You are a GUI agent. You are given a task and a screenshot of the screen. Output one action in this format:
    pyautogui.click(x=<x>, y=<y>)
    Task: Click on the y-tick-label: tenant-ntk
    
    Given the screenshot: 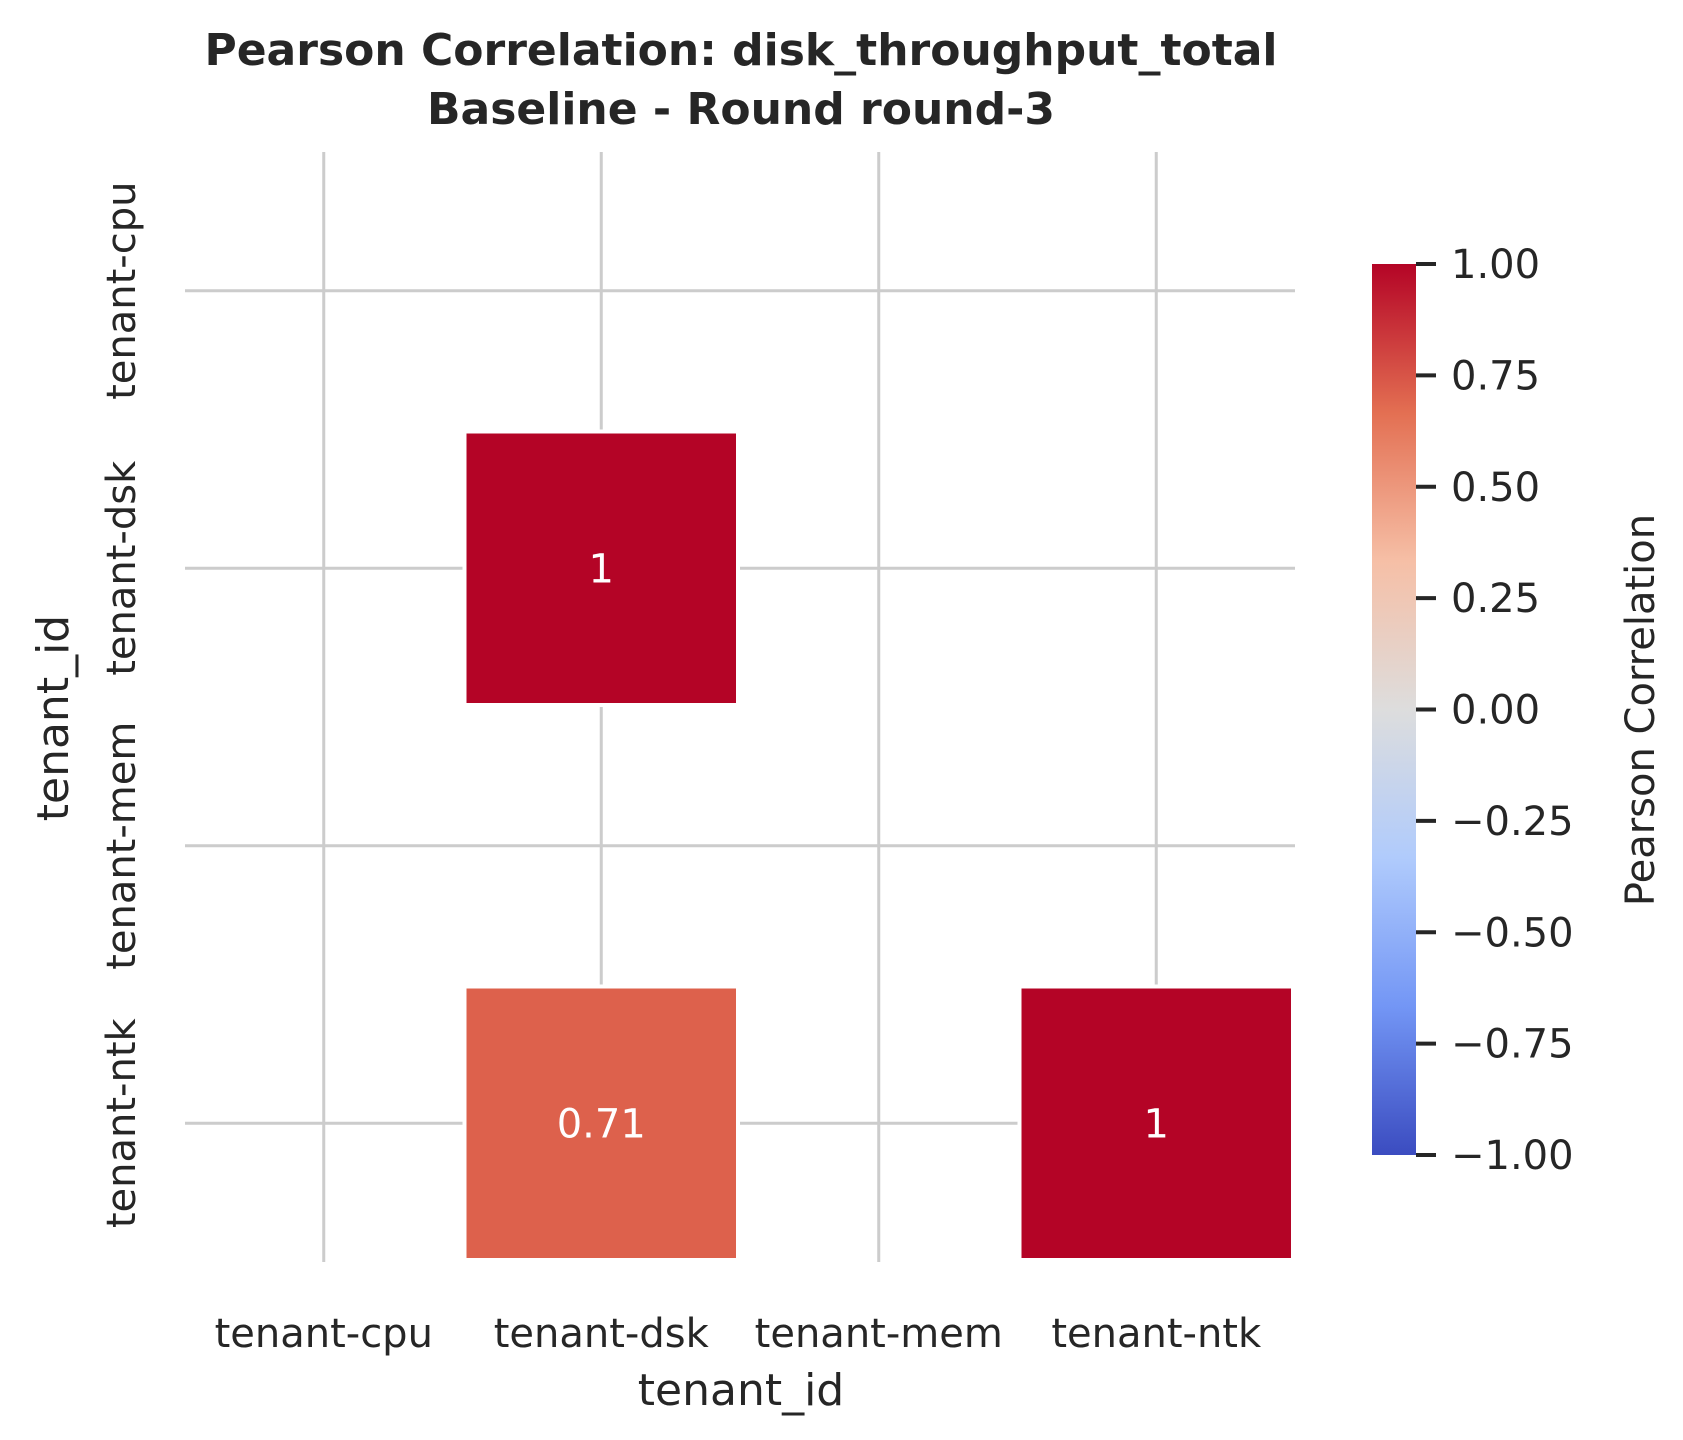 What is the action you would take?
    pyautogui.click(x=122, y=1123)
    